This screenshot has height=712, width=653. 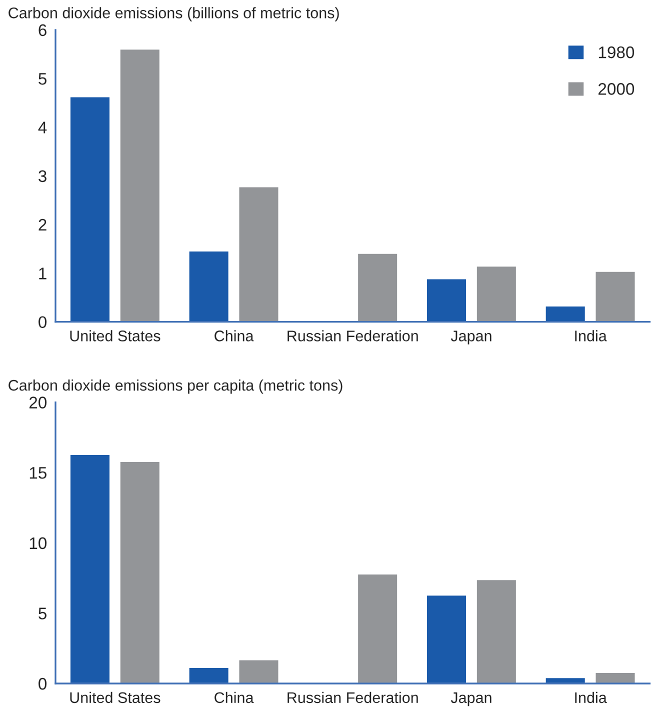 What do you see at coordinates (42, 224) in the screenshot?
I see `y-tick-label: 2` at bounding box center [42, 224].